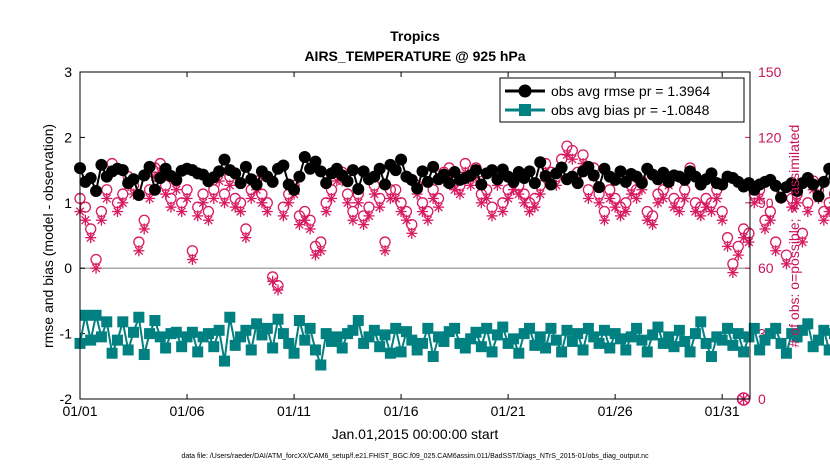 This screenshot has height=470, width=830. What do you see at coordinates (66, 334) in the screenshot?
I see `y-tick-label: -1` at bounding box center [66, 334].